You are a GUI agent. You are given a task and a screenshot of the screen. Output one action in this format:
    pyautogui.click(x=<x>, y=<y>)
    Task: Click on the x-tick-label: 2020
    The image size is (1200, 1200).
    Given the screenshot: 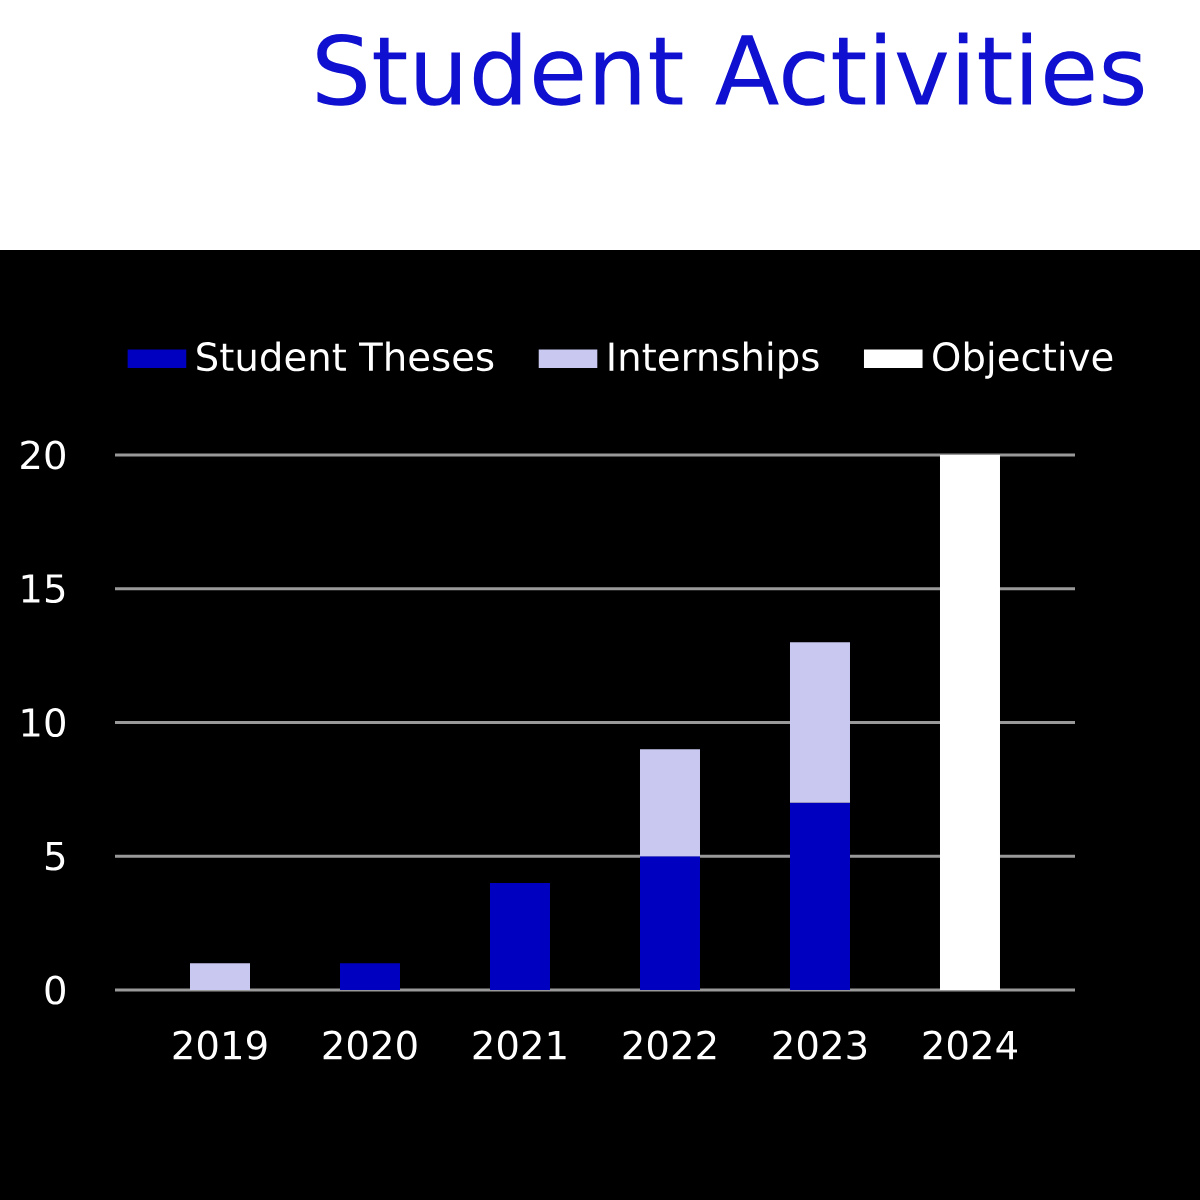 What is the action you would take?
    pyautogui.click(x=370, y=1045)
    